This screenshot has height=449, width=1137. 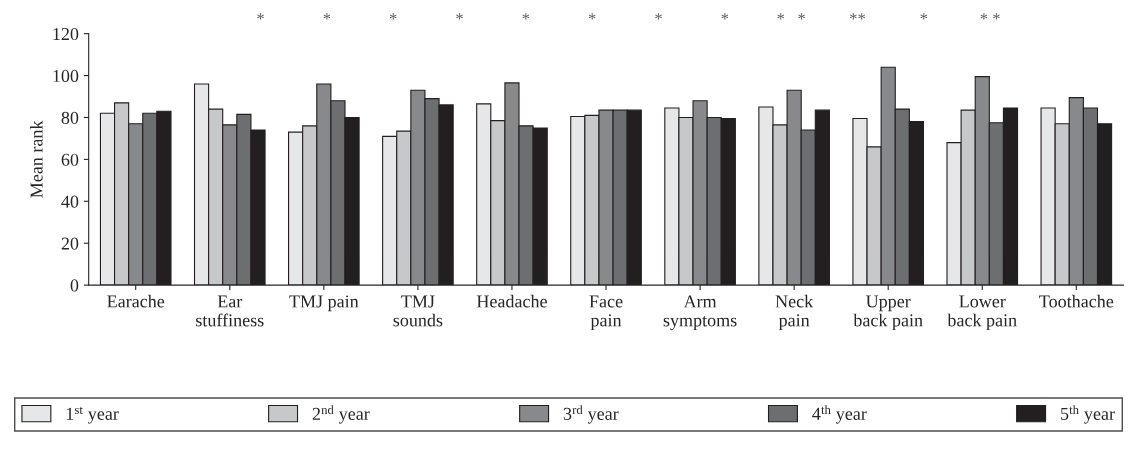 I want to click on y-tick-label: 60, so click(x=70, y=159).